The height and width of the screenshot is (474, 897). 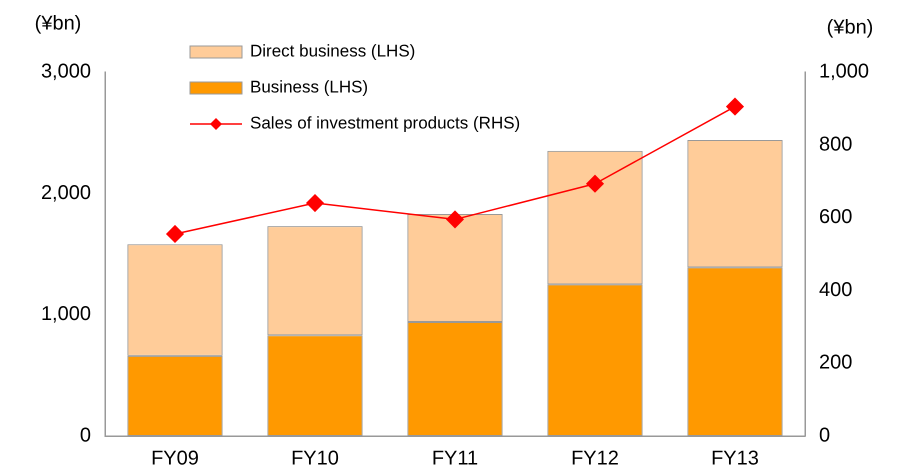 What do you see at coordinates (58, 23) in the screenshot?
I see `y-axis-title: (¥bn)` at bounding box center [58, 23].